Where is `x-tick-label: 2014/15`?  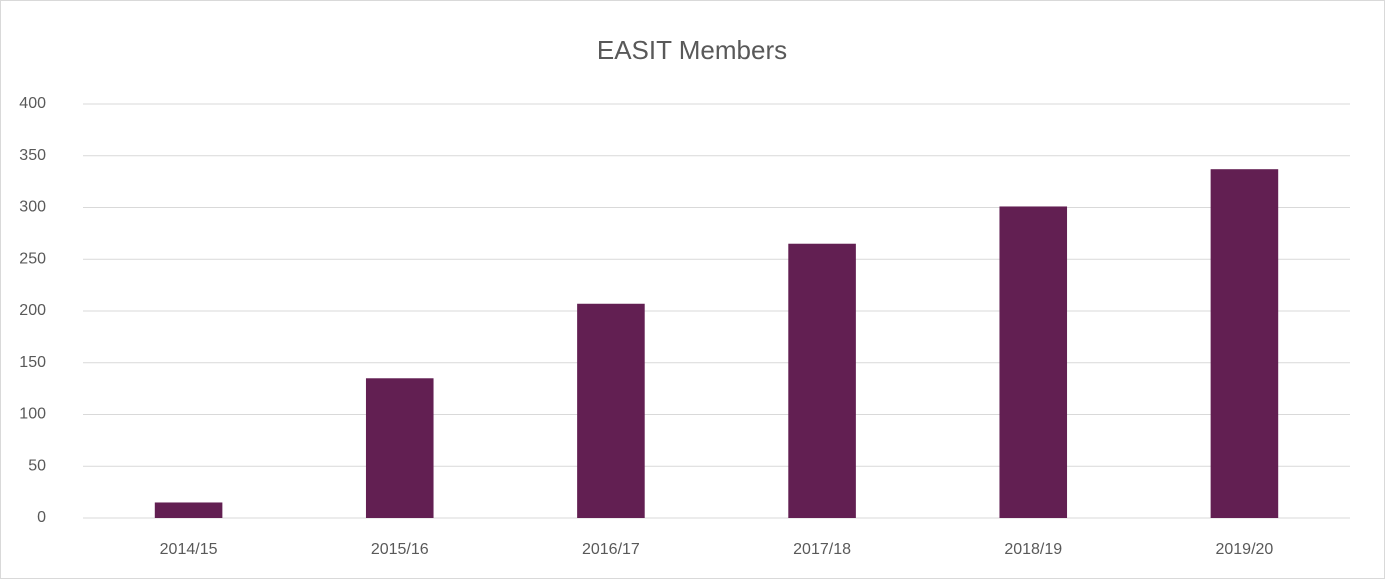
x-tick-label: 2014/15 is located at coordinates (189, 549).